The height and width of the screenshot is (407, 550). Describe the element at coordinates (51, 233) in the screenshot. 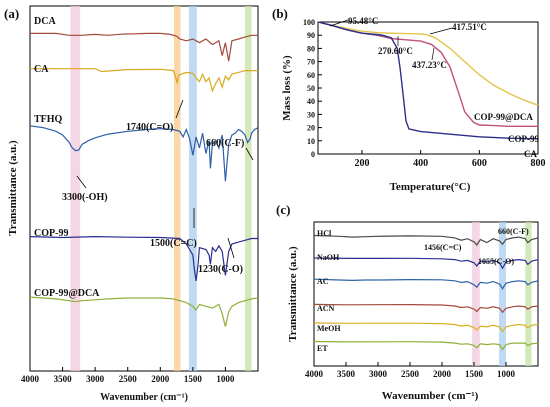

I see `series-label-cop99: COP-99` at that location.